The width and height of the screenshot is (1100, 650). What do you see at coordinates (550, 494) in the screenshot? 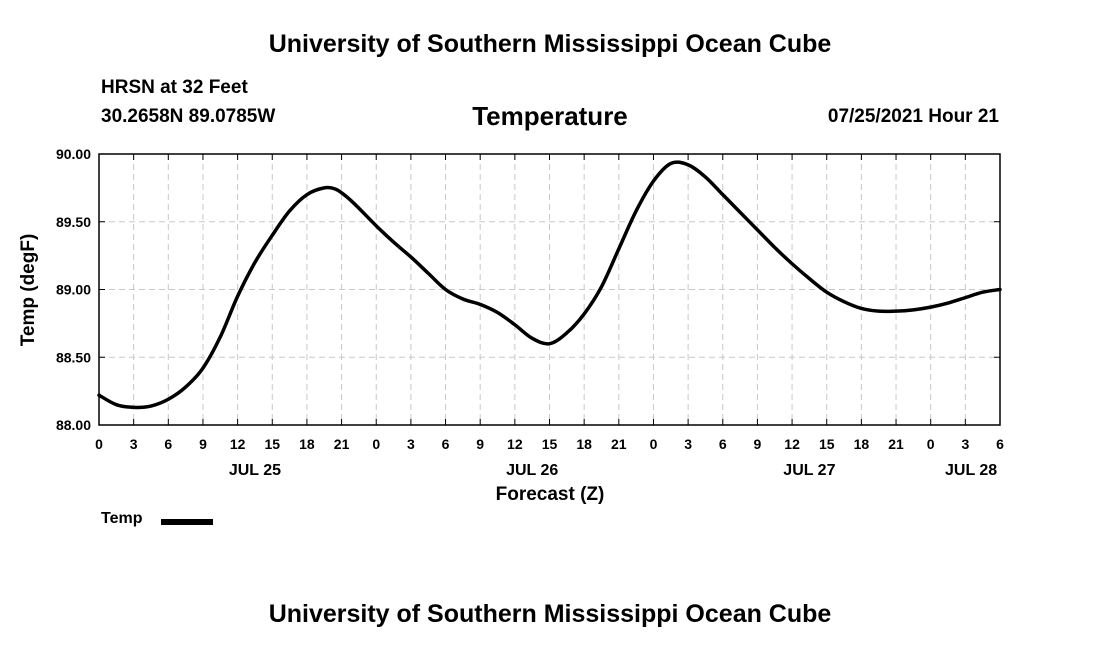
I see `x-axis-label: Forecast (Z)` at bounding box center [550, 494].